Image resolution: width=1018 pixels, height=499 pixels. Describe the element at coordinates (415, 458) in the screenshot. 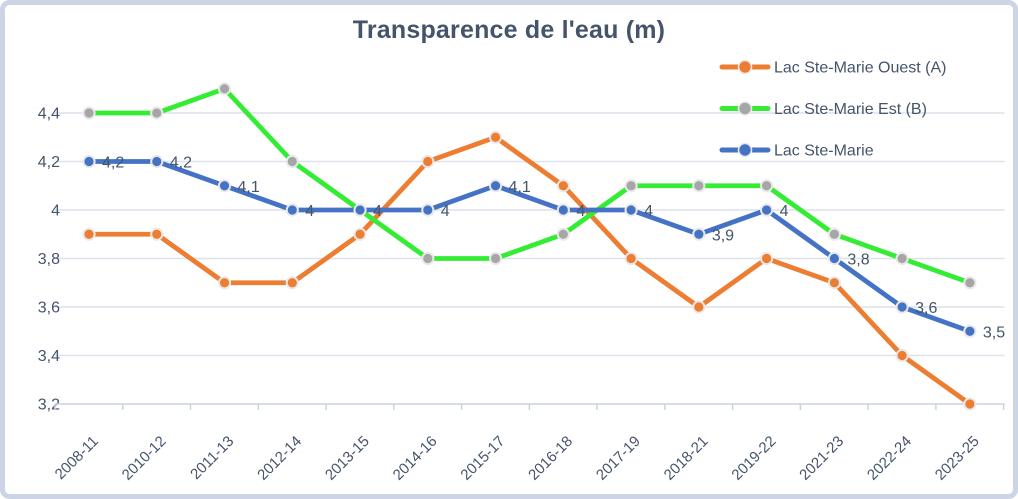

I see `x-axis-category-label: 2014-16` at that location.